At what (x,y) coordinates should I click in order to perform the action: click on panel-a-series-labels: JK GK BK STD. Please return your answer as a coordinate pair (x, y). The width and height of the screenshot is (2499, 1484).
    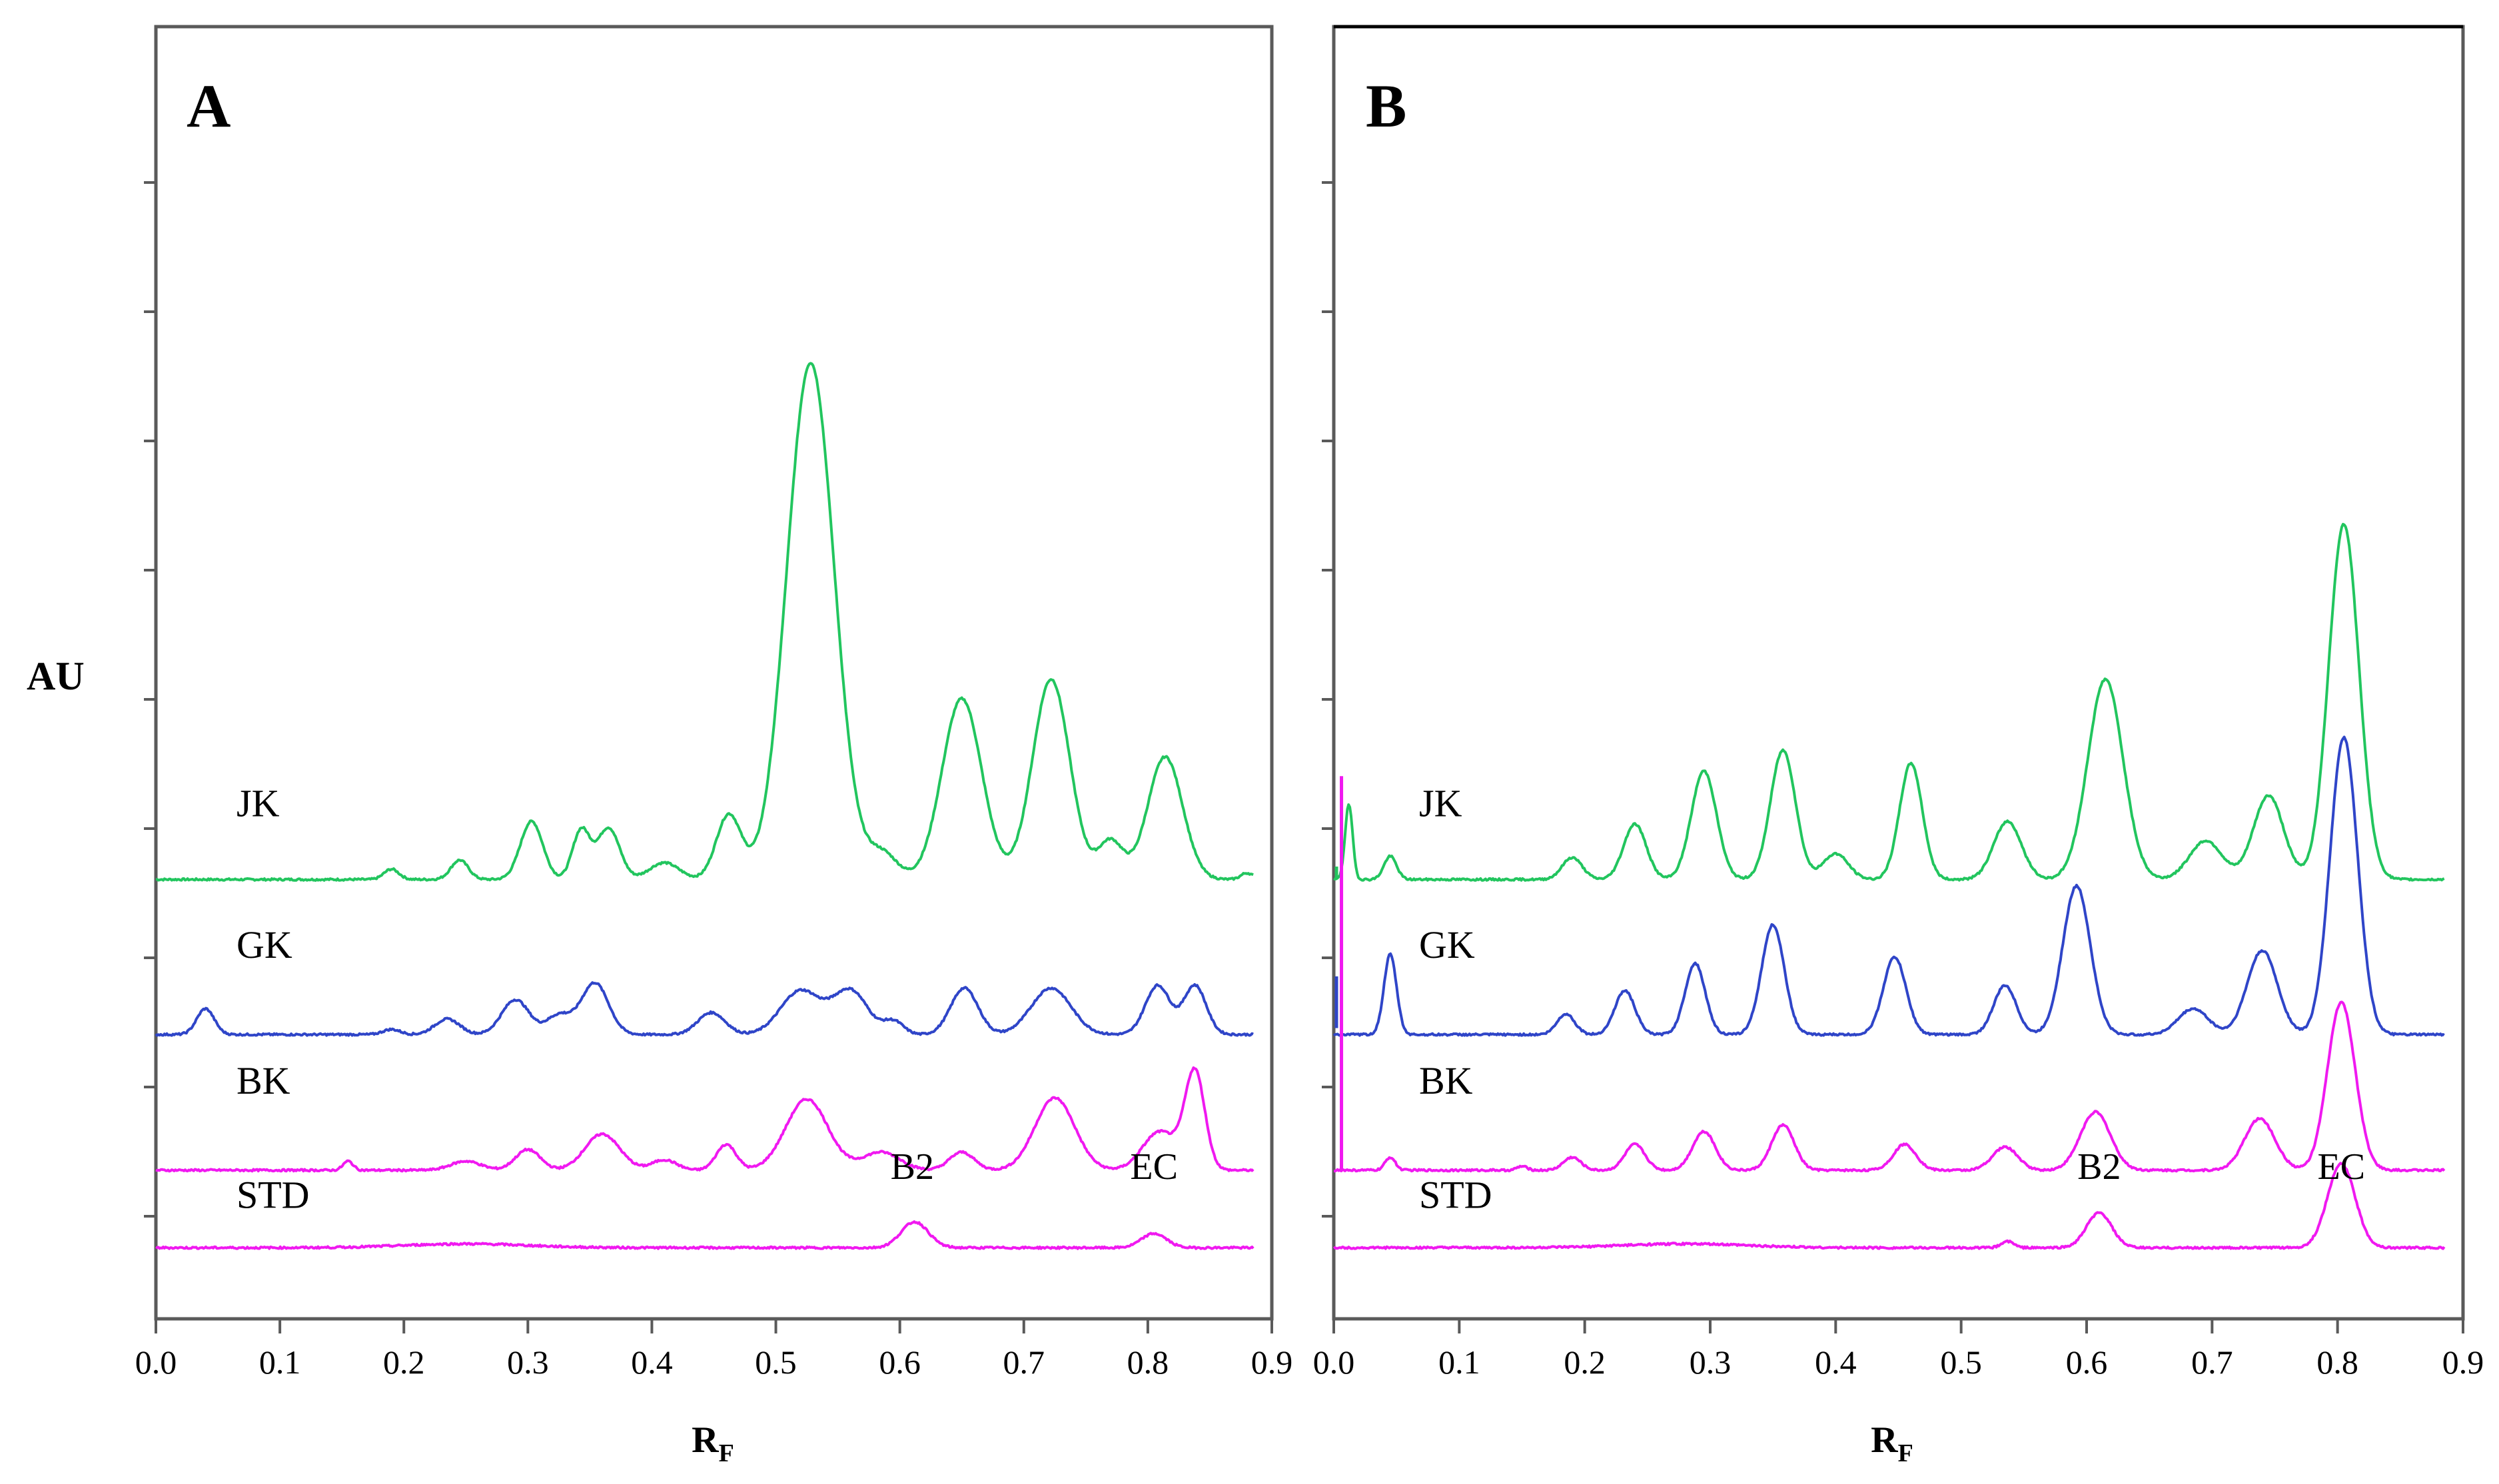
    Looking at the image, I should click on (273, 999).